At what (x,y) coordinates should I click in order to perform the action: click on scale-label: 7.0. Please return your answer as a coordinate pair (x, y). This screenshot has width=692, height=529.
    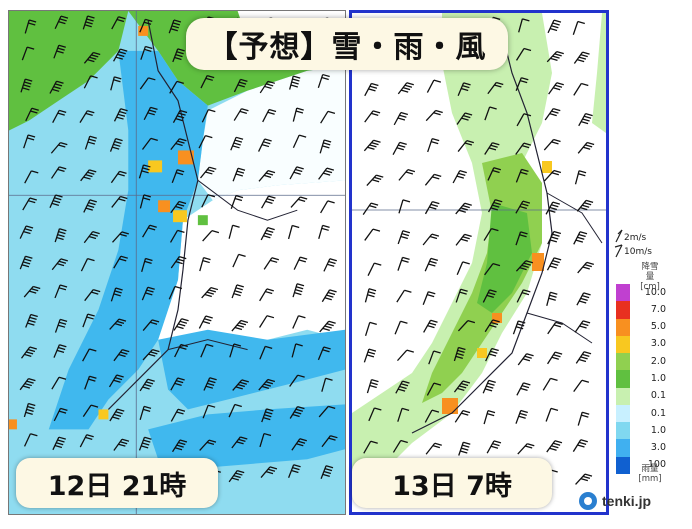
    Looking at the image, I should click on (658, 309).